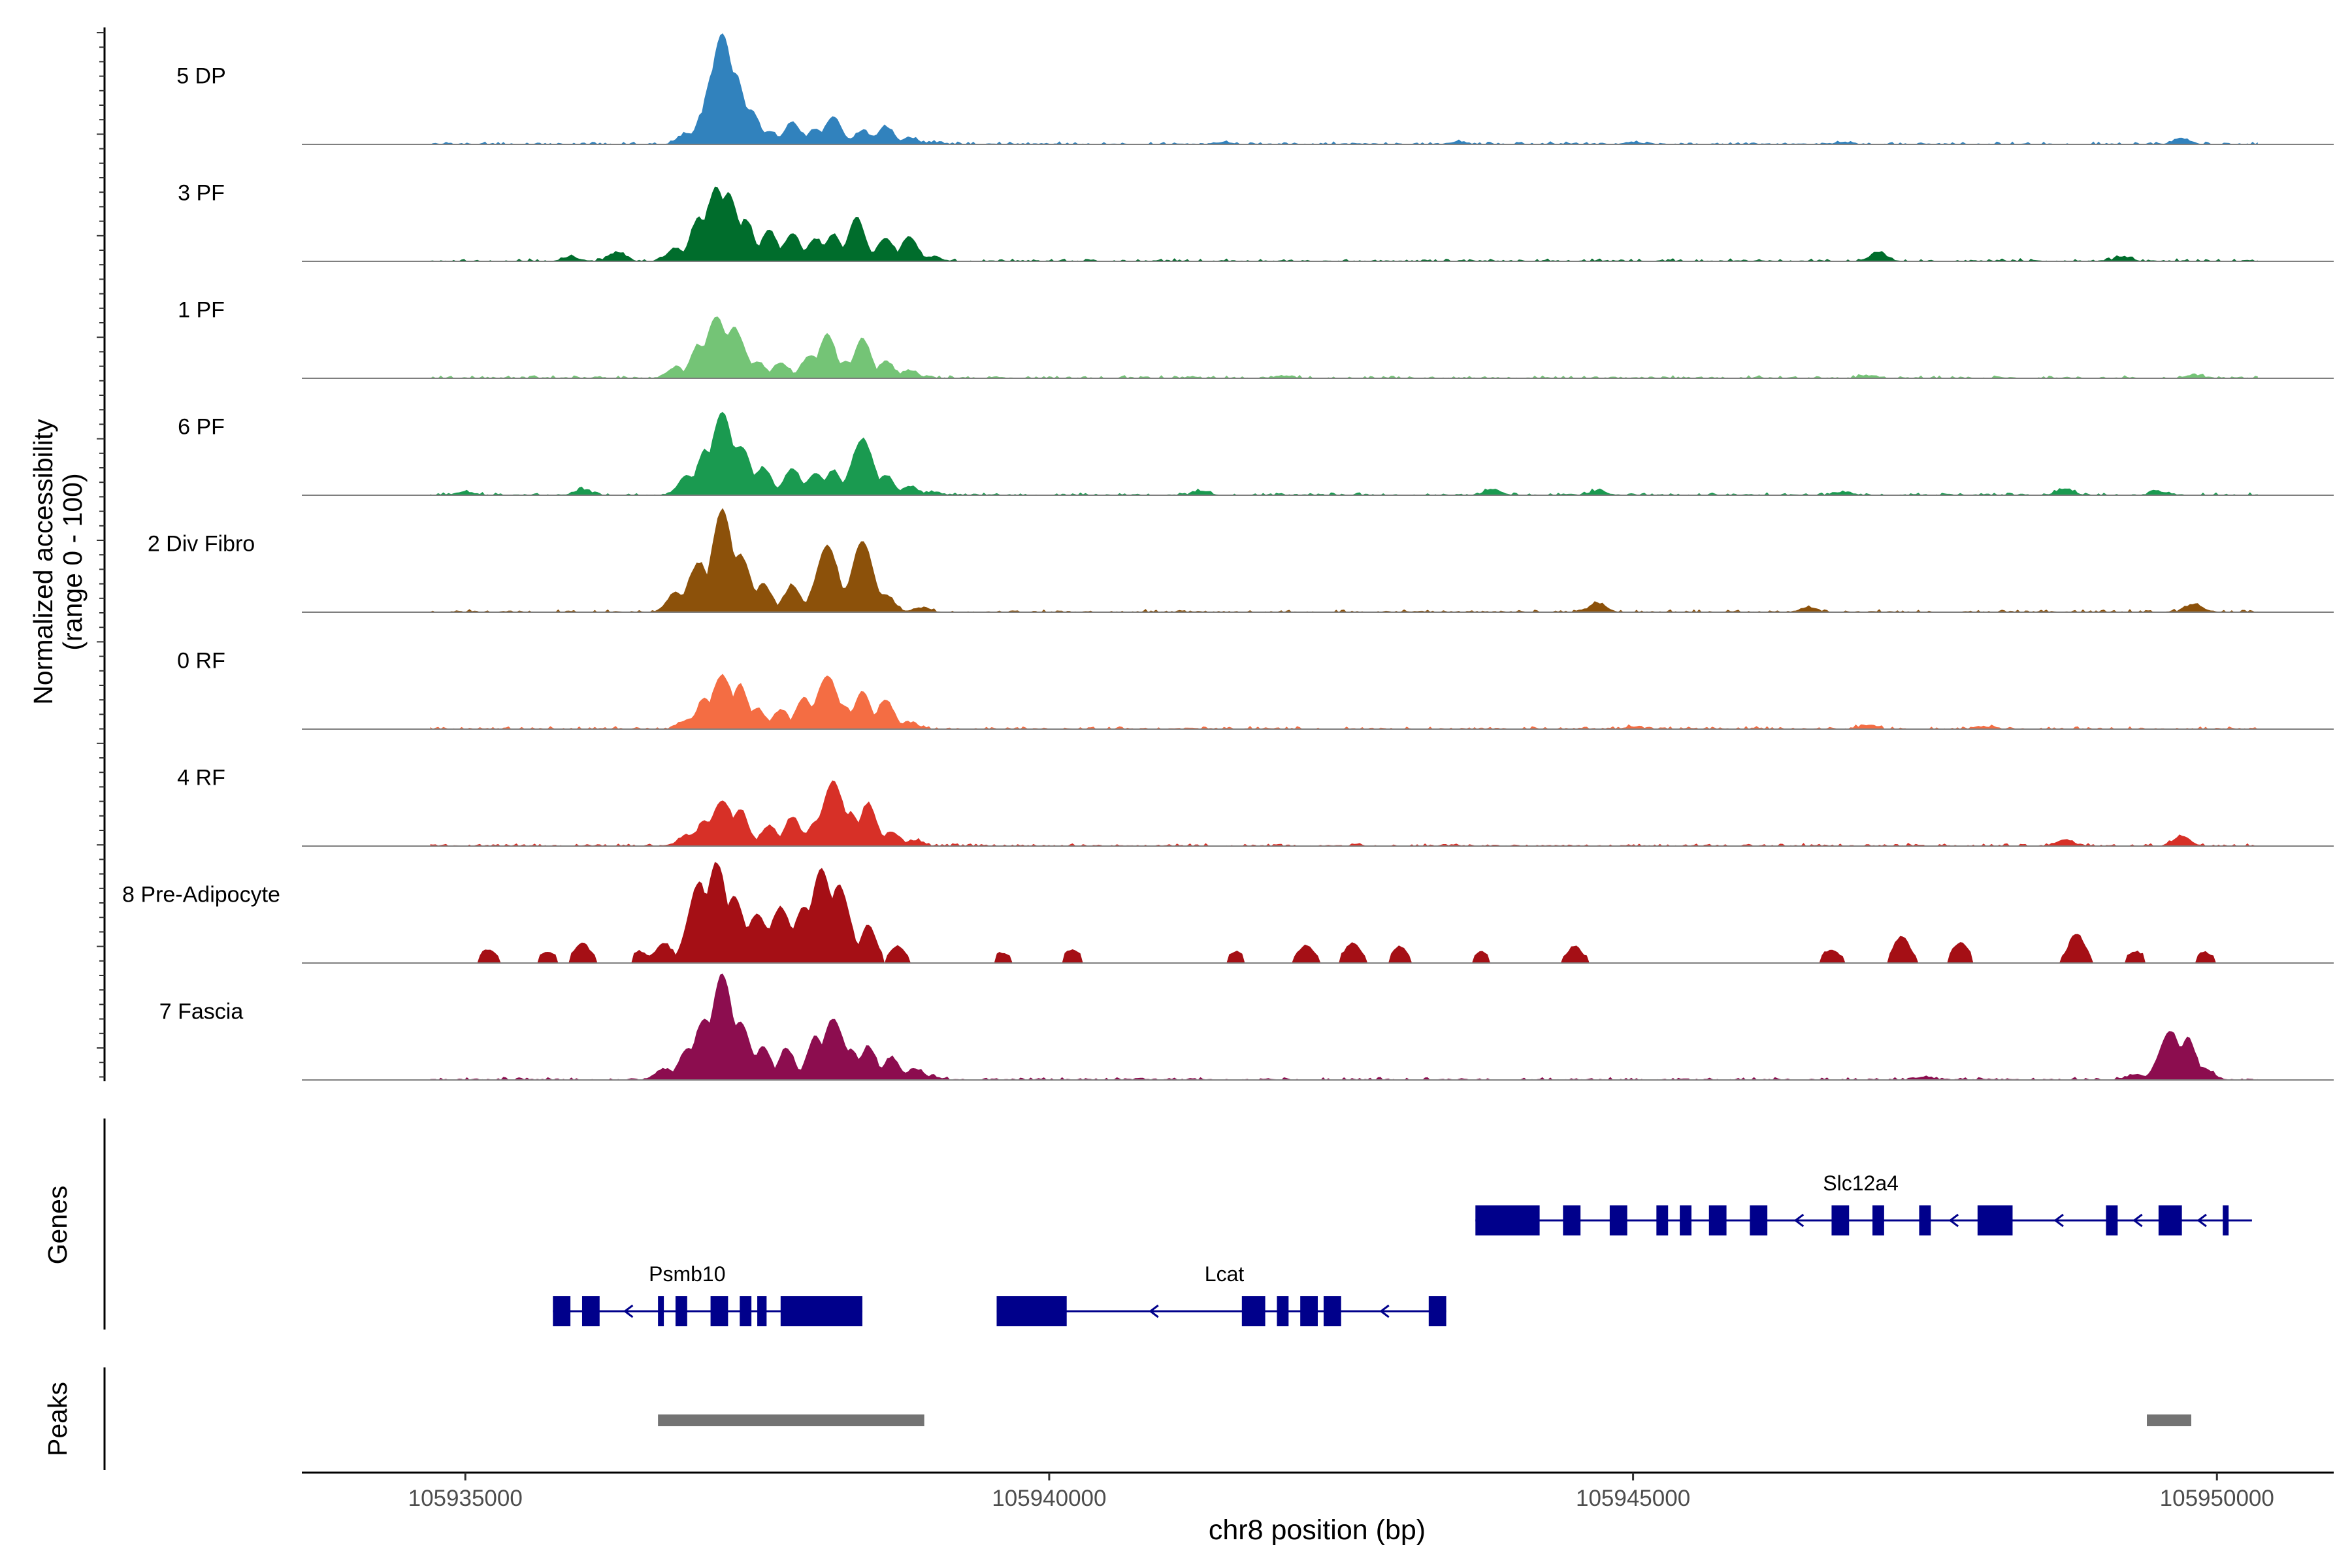 Image resolution: width=2352 pixels, height=1568 pixels. I want to click on track-2: 1 PF, so click(1256, 338).